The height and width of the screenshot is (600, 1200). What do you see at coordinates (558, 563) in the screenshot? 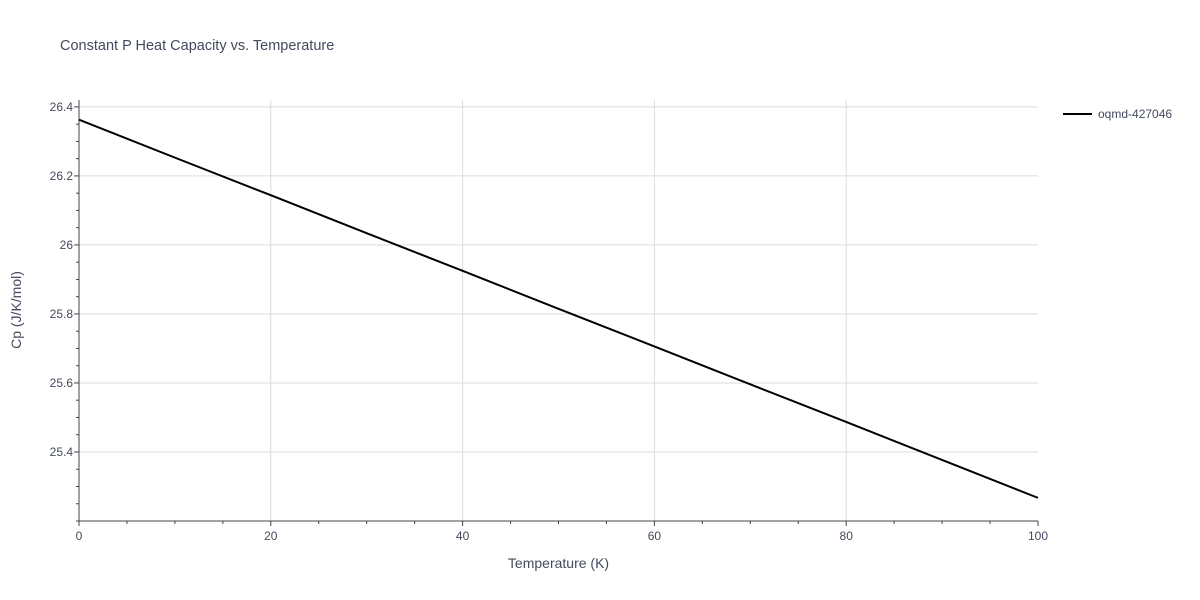
I see `x-axis-label: Temperature (K)` at bounding box center [558, 563].